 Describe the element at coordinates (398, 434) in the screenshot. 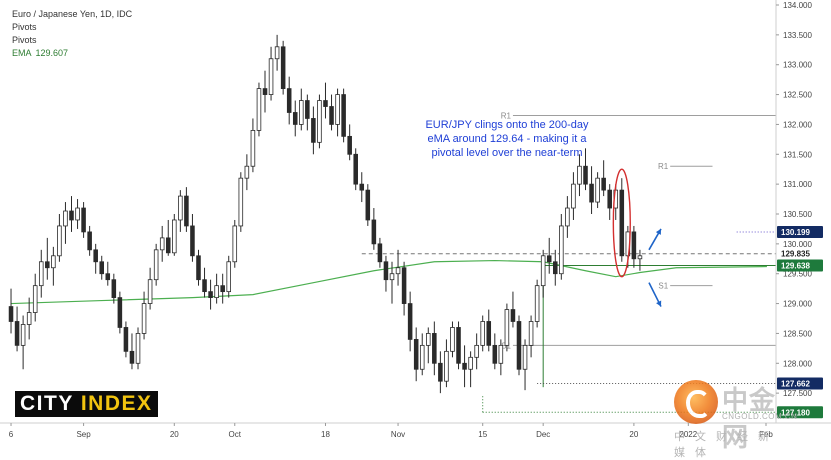

I see `x-tick-label: Nov` at that location.